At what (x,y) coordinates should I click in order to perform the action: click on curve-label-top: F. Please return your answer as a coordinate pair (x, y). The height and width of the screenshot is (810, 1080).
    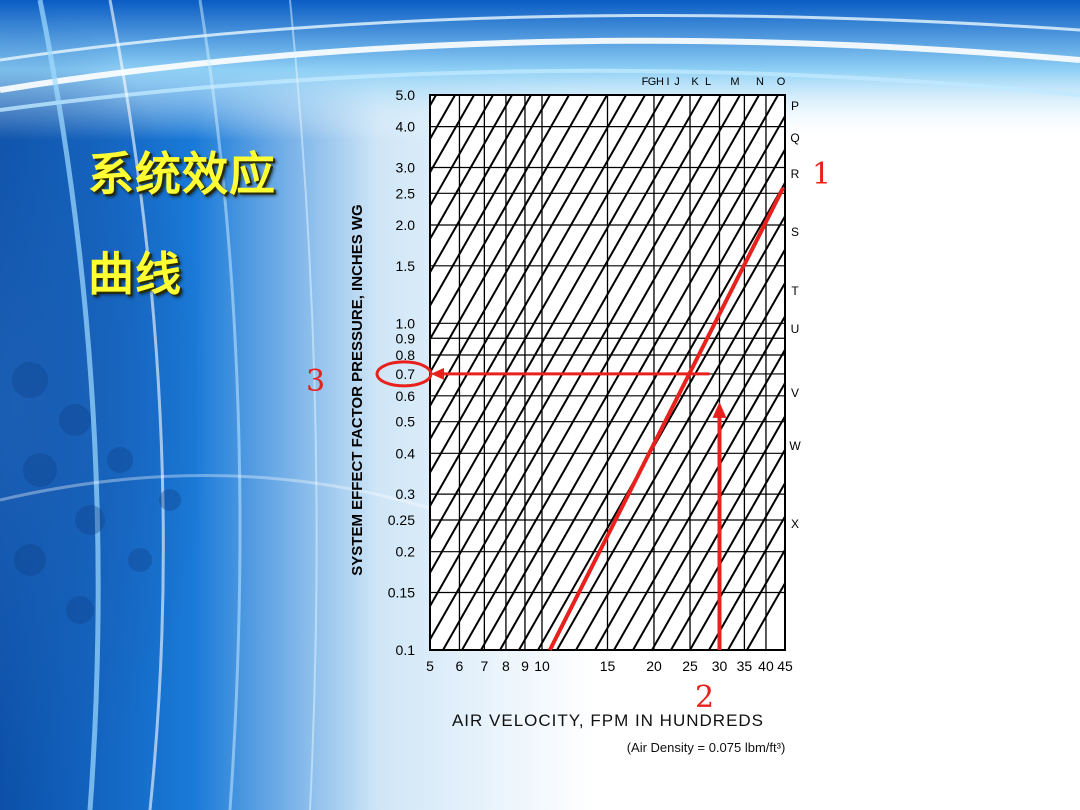
    Looking at the image, I should click on (645, 82).